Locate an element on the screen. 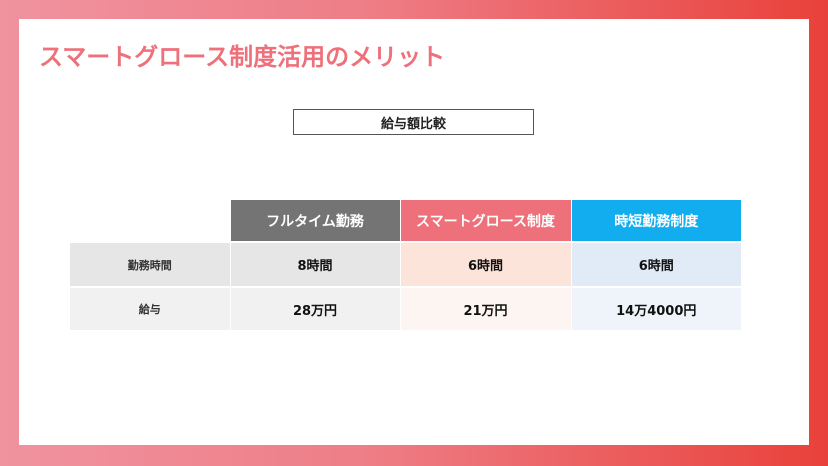 The image size is (828, 466). column-header-smartgrowth: スマートグロース制度 is located at coordinates (485, 221).